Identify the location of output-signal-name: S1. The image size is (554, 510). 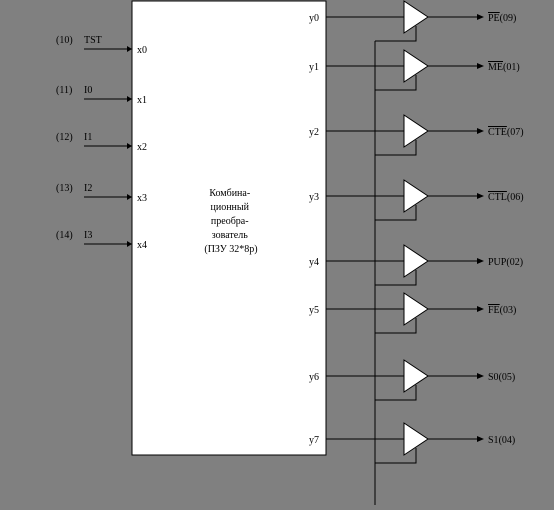
(493, 440).